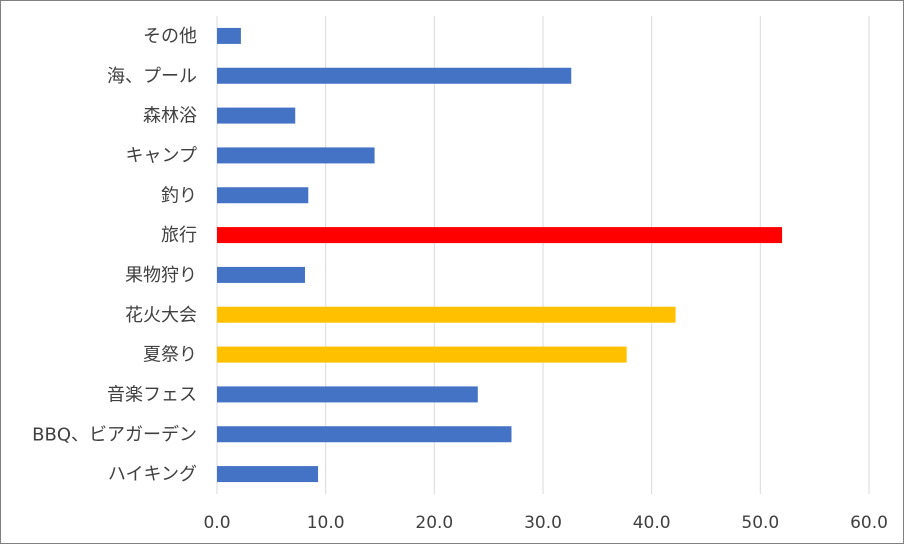 This screenshot has width=904, height=544. I want to click on category-label: BBQ、ビアガーデン, so click(114, 434).